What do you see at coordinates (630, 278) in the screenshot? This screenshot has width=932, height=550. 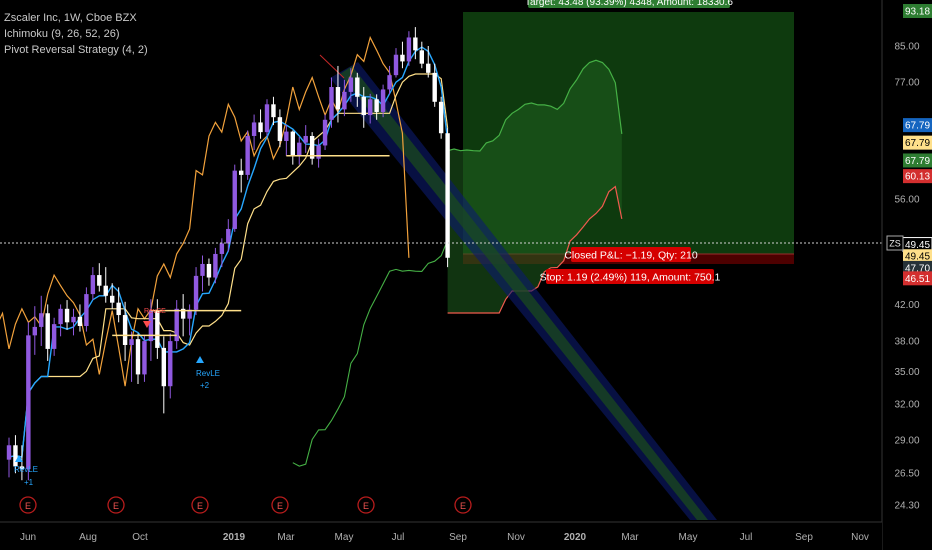 I see `stop-label-text: Stop: 1.19 (2.49%) 119, Amount: 750.1` at bounding box center [630, 278].